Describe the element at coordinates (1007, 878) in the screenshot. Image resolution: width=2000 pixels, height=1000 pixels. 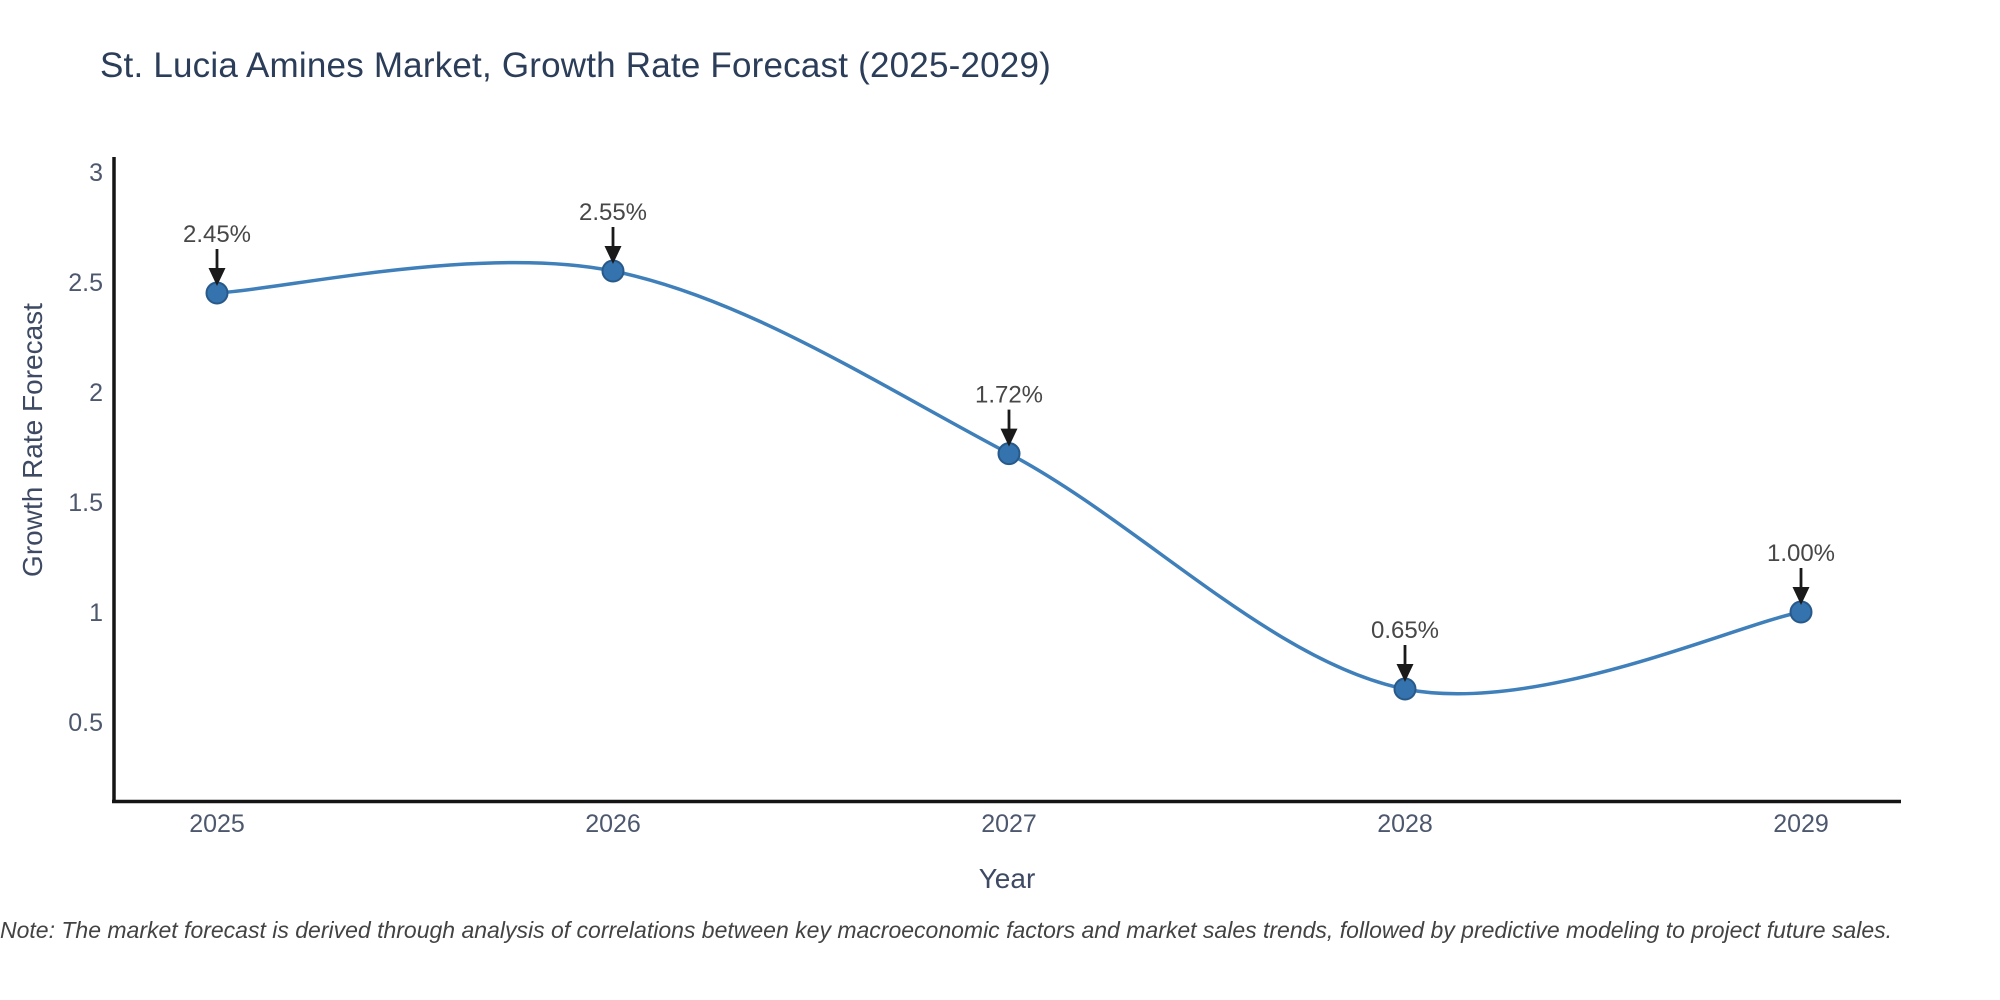
I see `x-axis-title: Year` at that location.